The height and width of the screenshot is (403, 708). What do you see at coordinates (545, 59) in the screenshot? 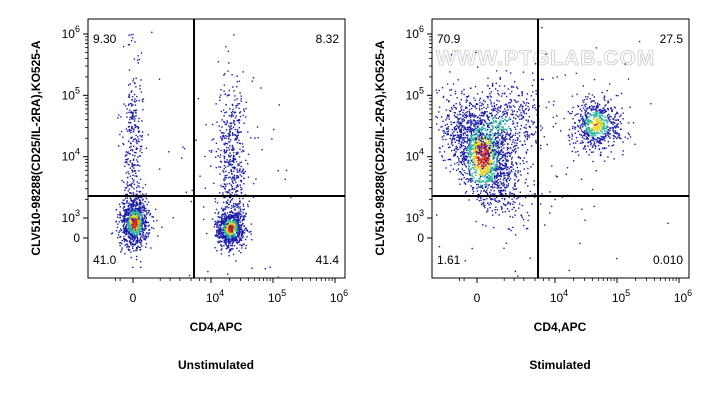
I see `watermark: WWW.PTGLAB.COM` at bounding box center [545, 59].